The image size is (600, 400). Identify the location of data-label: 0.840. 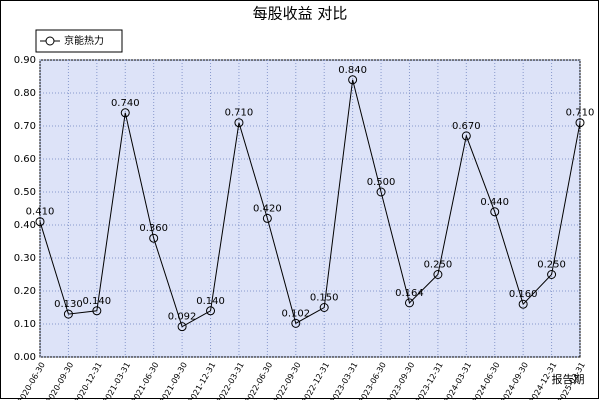
(352, 70).